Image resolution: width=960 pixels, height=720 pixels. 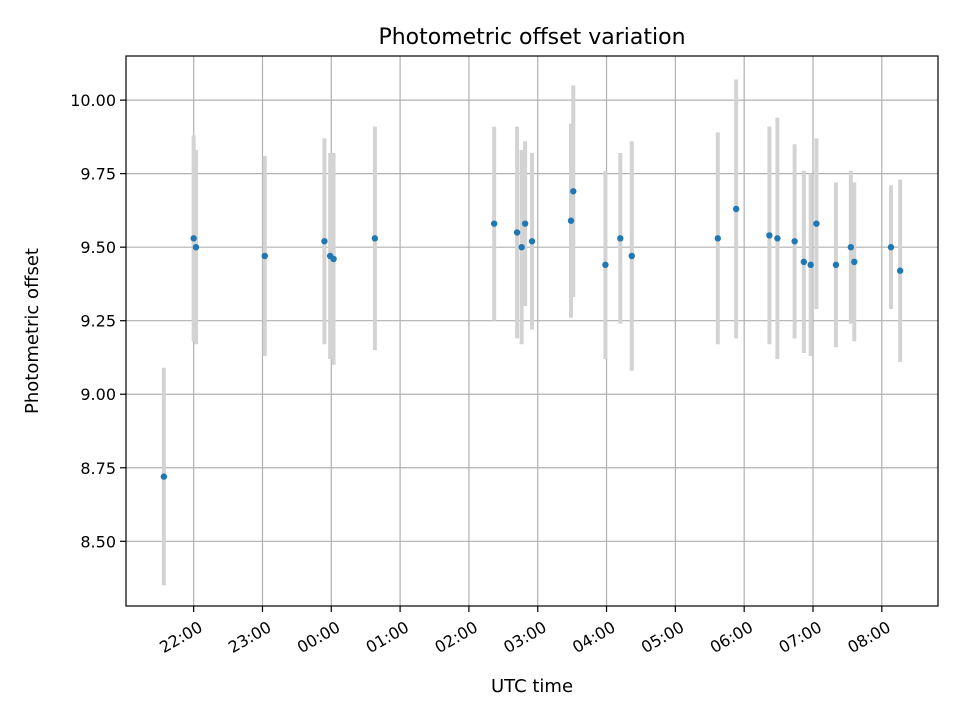 What do you see at coordinates (800, 637) in the screenshot?
I see `x-tick-label: 07:00` at bounding box center [800, 637].